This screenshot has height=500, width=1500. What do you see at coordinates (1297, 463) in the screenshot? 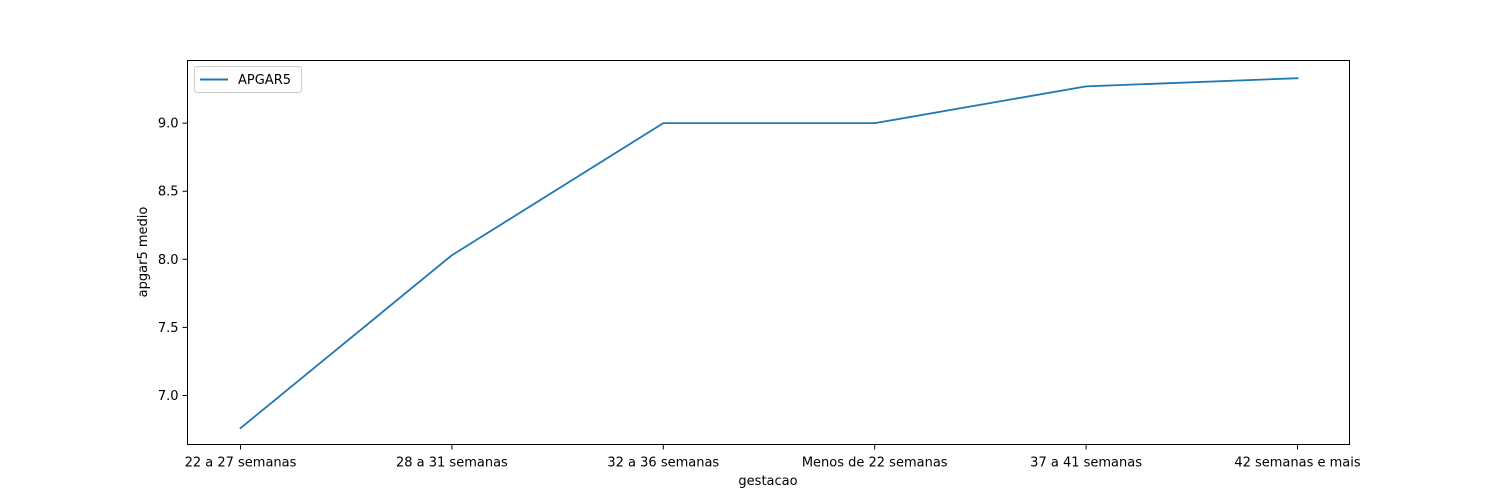
I see `x-tick-label: 42 semanas e mais` at bounding box center [1297, 463].